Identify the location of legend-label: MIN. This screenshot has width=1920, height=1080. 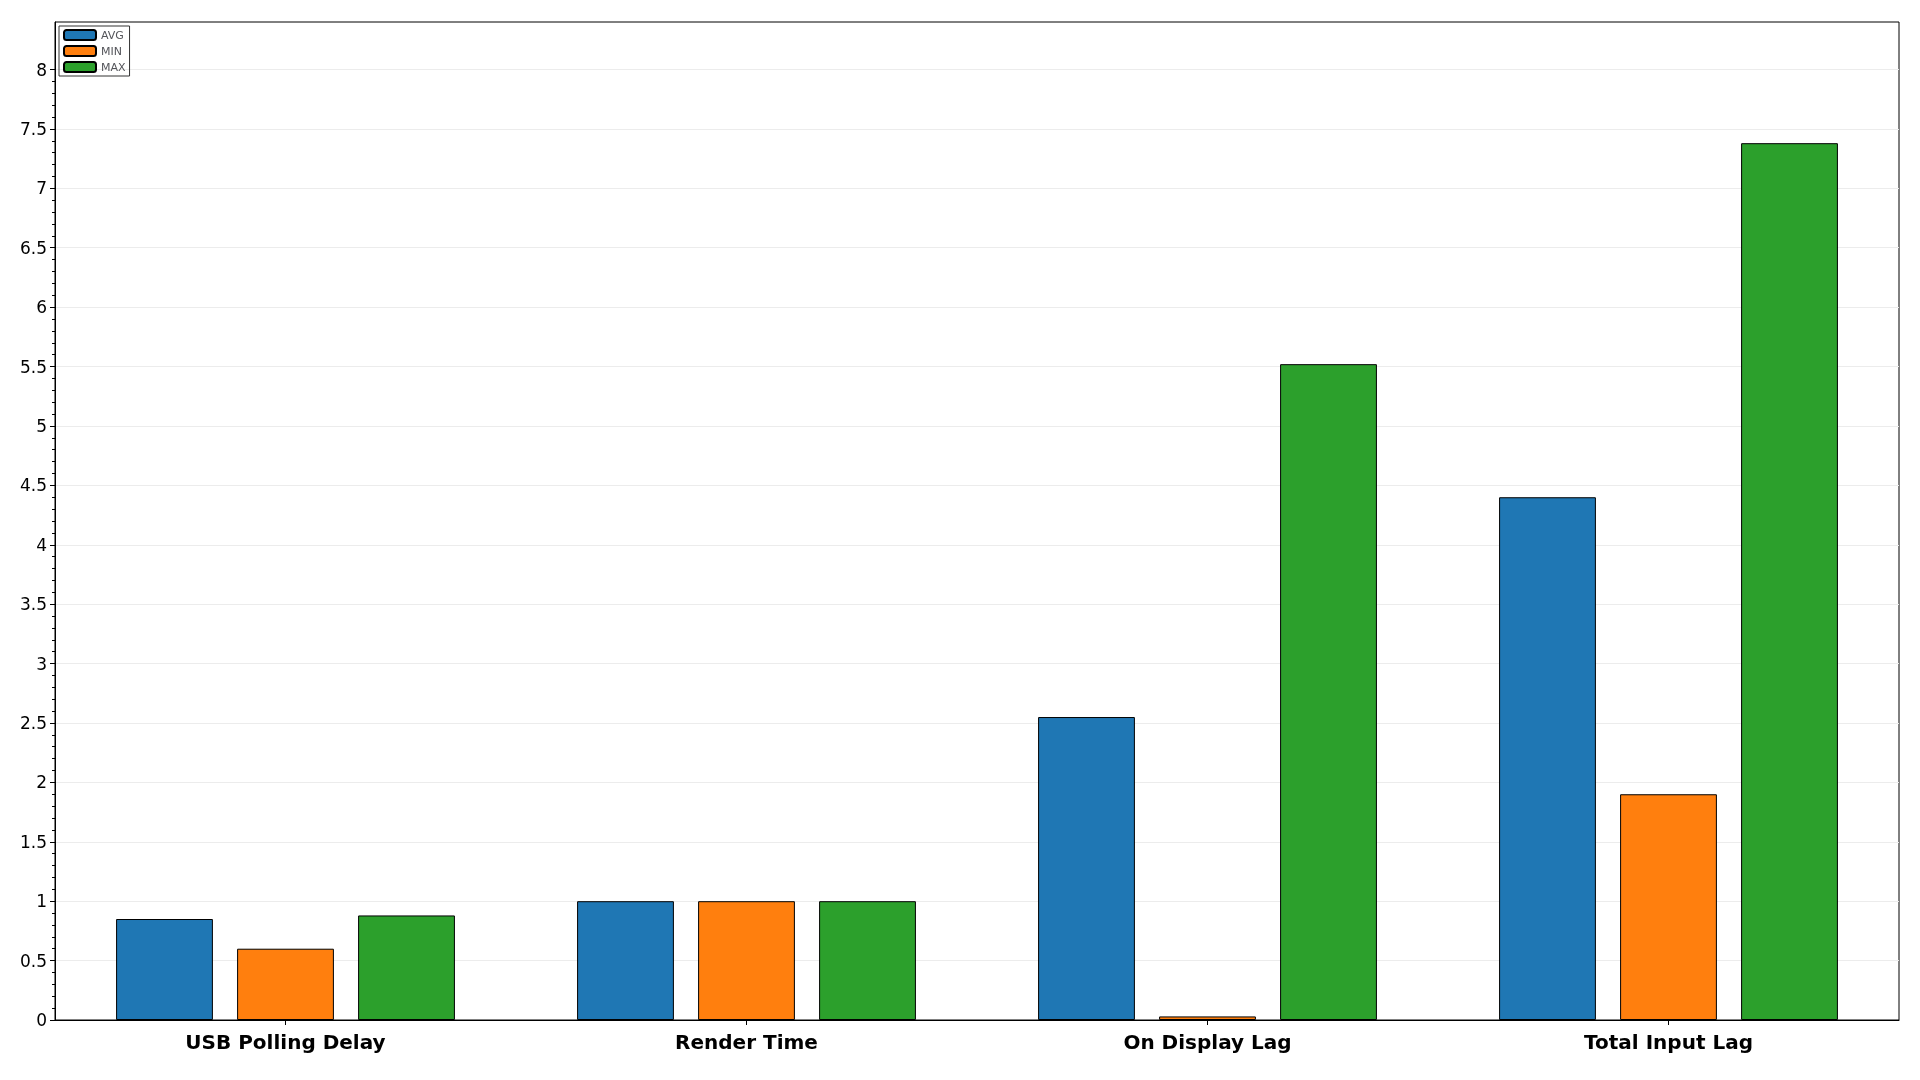
(111, 51).